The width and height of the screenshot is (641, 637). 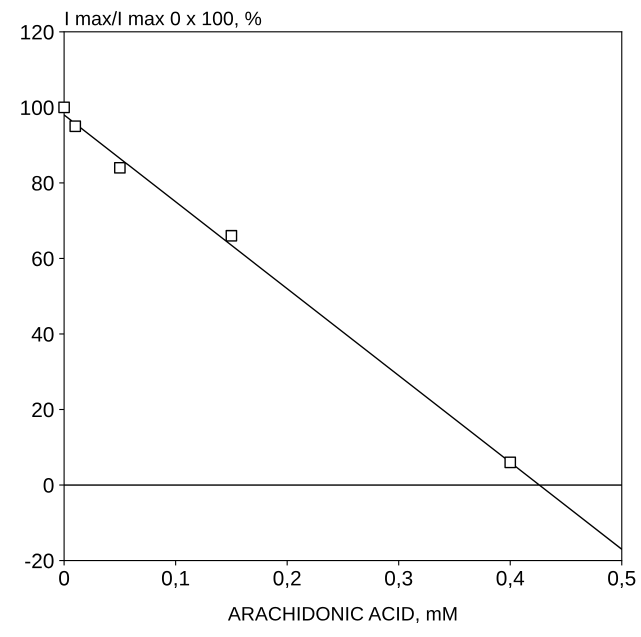 I want to click on y-tick-label: 100, so click(x=37, y=108).